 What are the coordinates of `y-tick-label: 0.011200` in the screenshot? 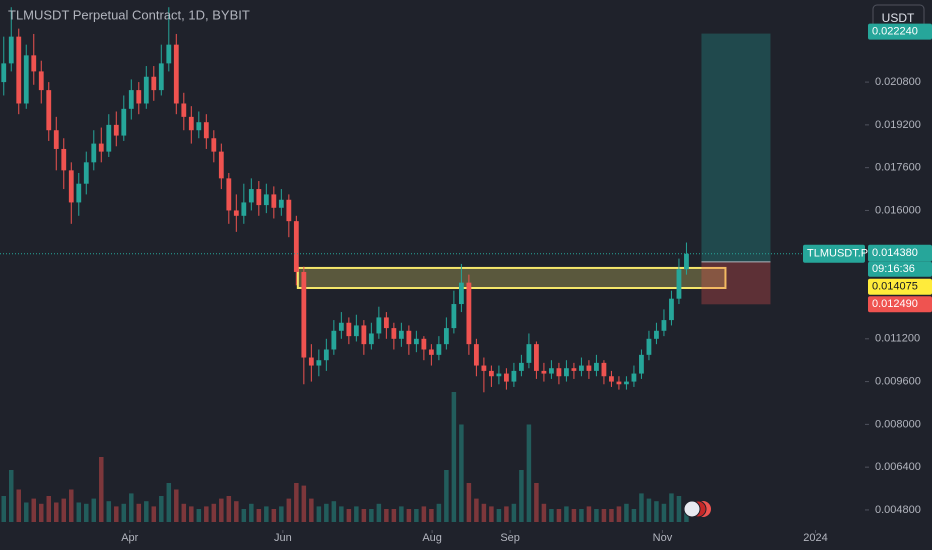 It's located at (897, 339).